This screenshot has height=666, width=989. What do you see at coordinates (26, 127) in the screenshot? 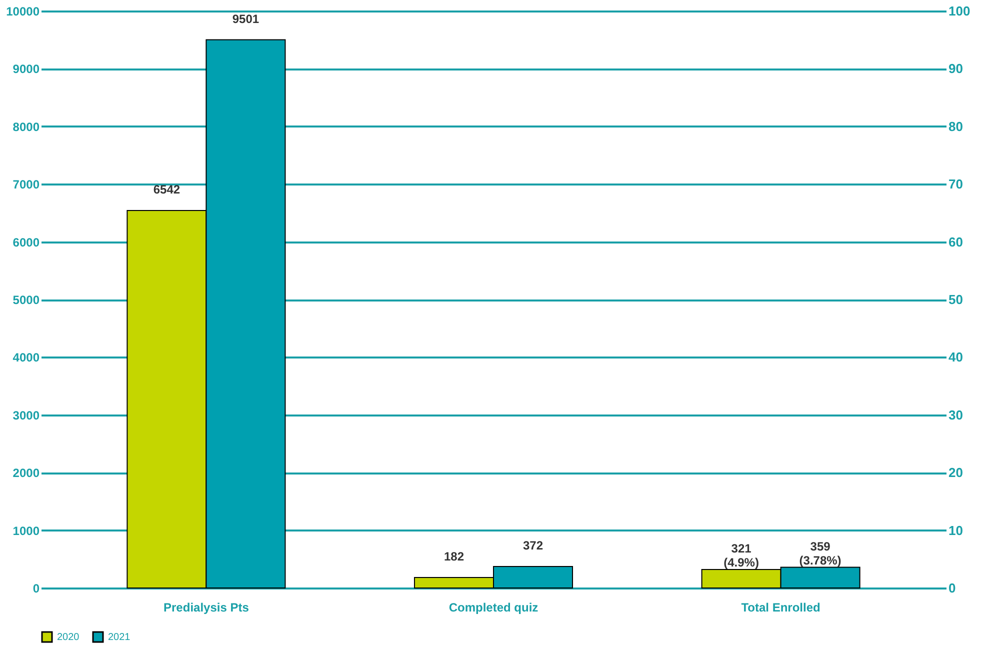
I see `y-tick-label: 8000` at bounding box center [26, 127].